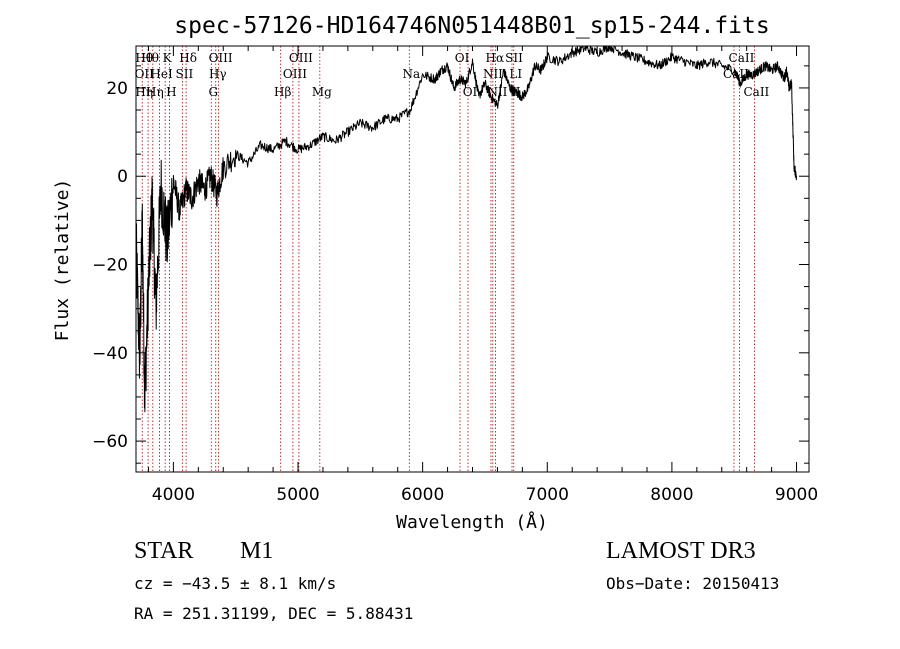  What do you see at coordinates (150, 58) in the screenshot?
I see `line-label-1-top: Hθ` at bounding box center [150, 58].